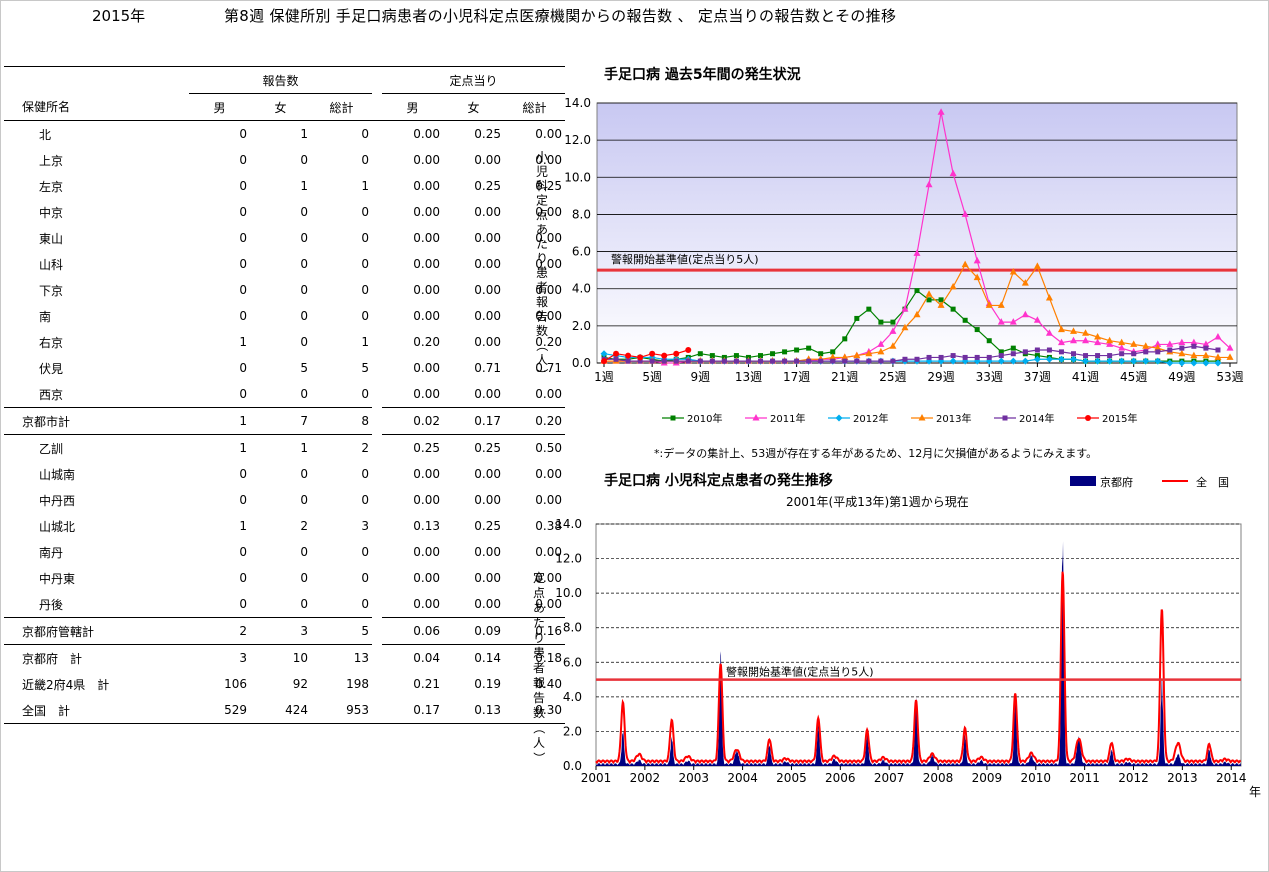 This screenshot has width=1269, height=872. I want to click on row-label: 下京, so click(51, 290).